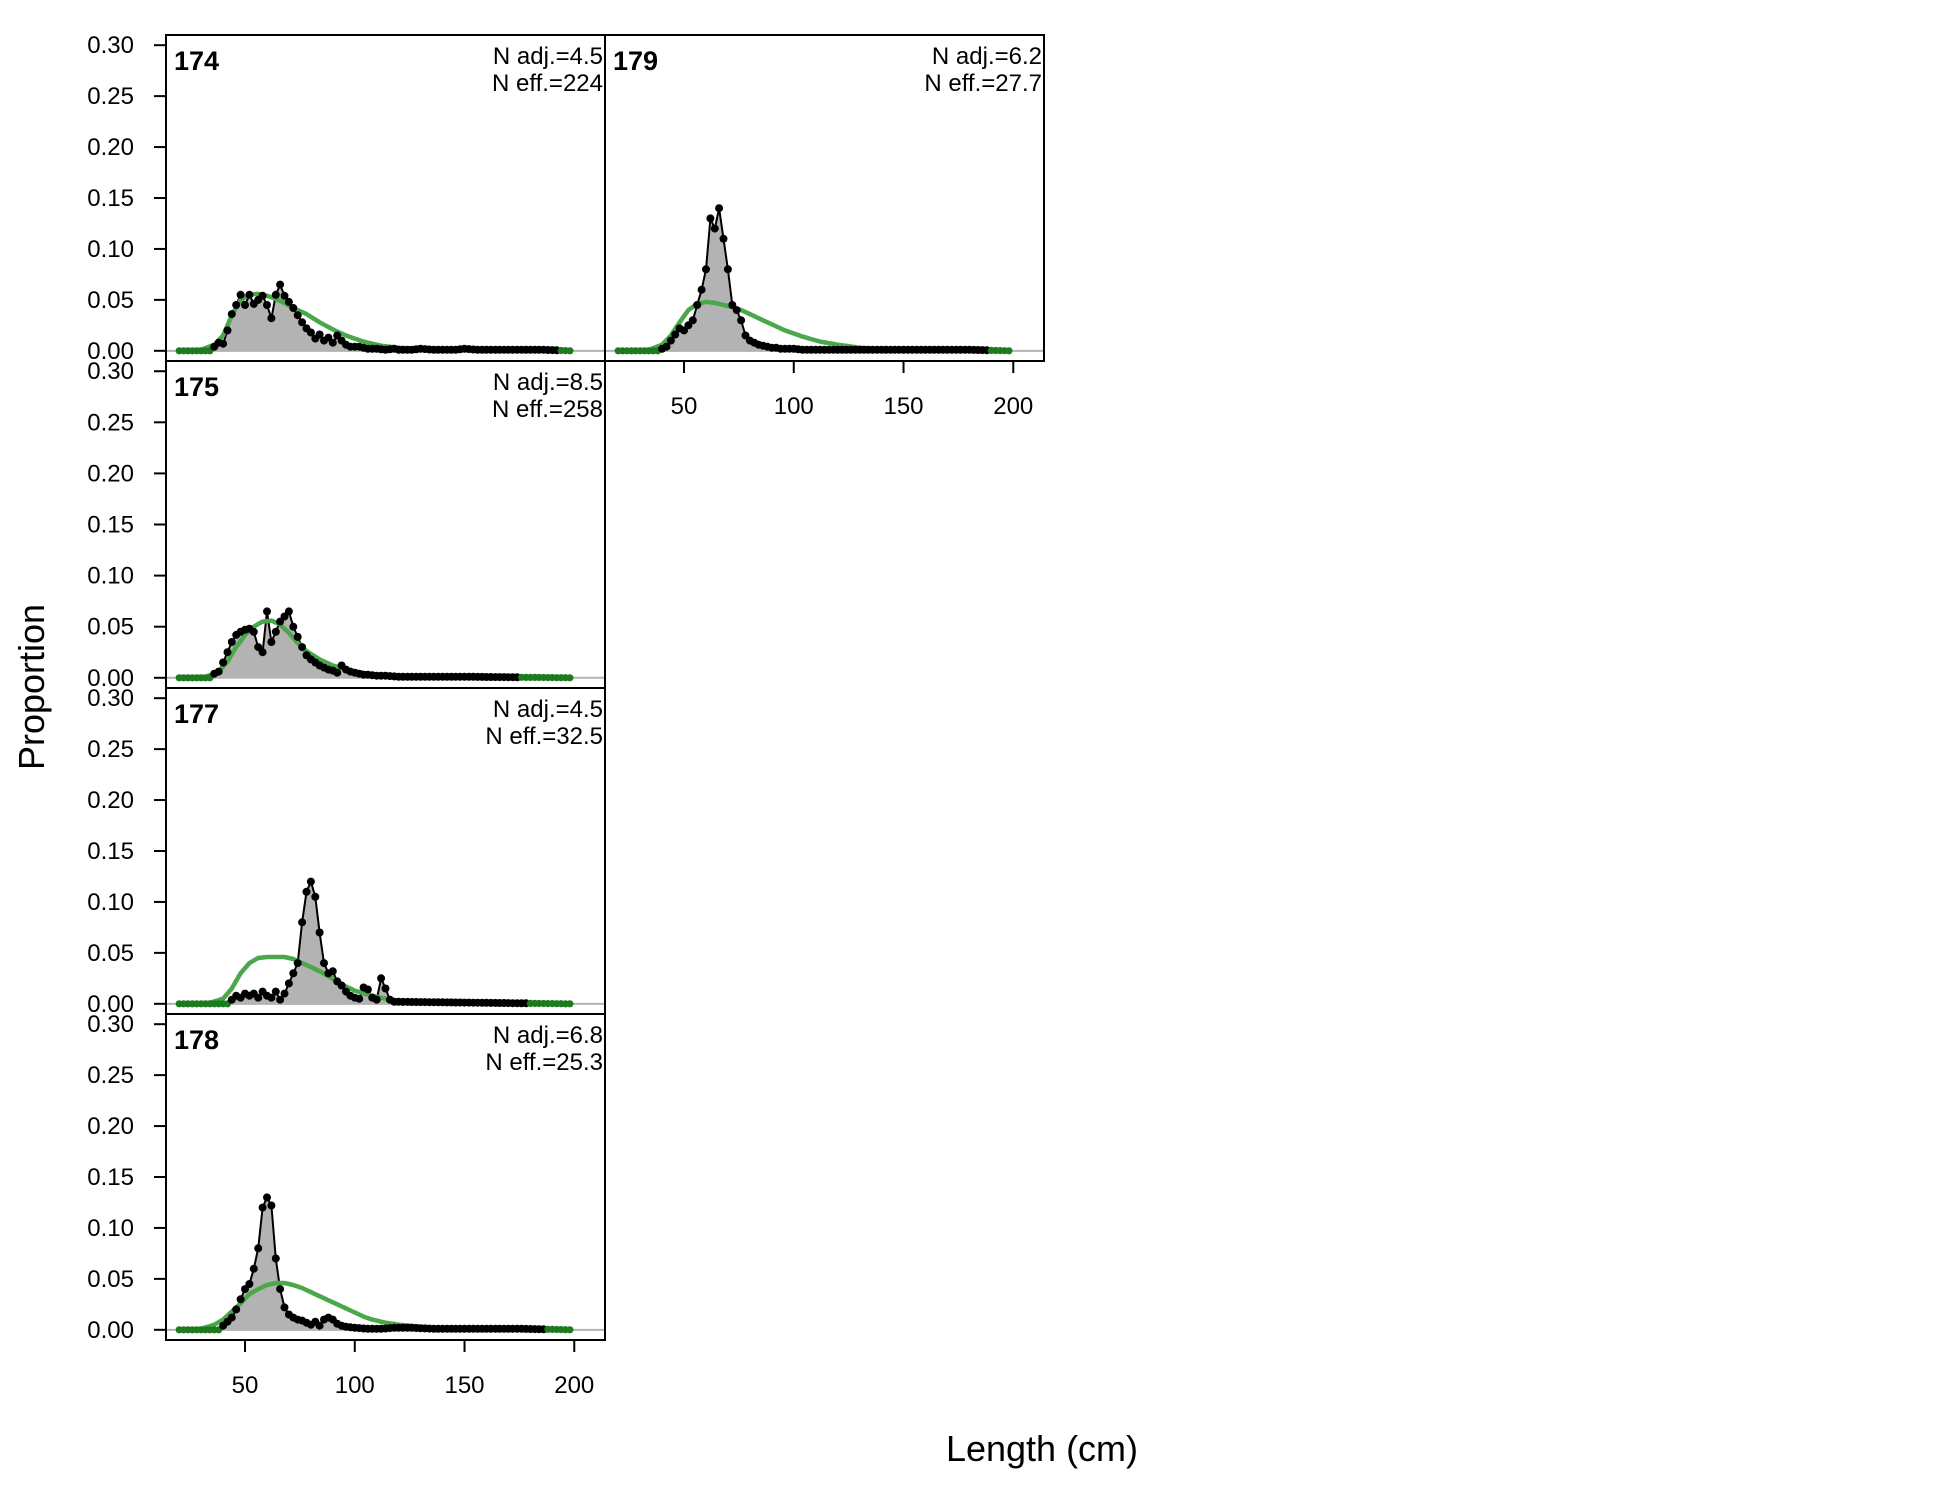 This screenshot has width=1950, height=1500. I want to click on observed-line, so click(374, 941).